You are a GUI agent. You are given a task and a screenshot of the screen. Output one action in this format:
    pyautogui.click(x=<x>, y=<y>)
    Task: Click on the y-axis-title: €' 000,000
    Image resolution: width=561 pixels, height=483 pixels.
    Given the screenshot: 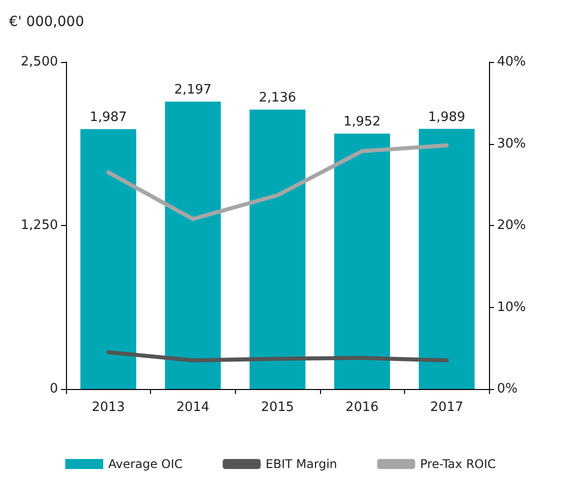 What is the action you would take?
    pyautogui.click(x=46, y=22)
    